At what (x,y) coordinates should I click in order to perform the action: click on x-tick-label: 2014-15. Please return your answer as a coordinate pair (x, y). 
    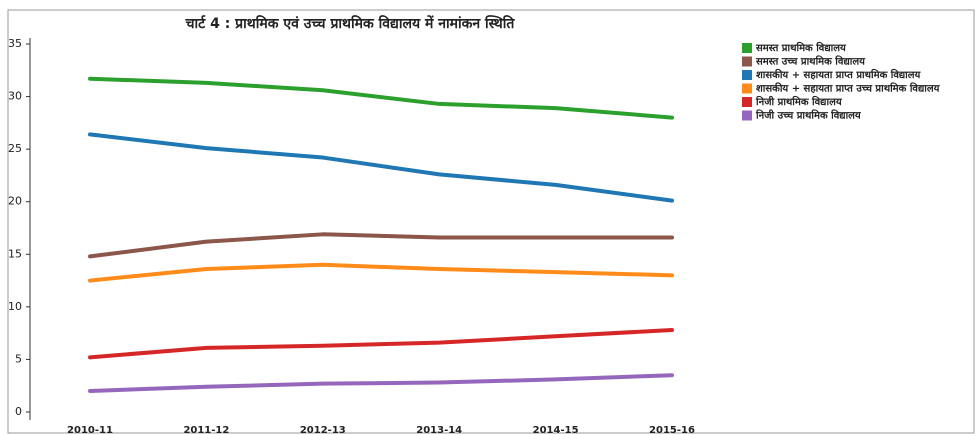
    Looking at the image, I should click on (556, 429).